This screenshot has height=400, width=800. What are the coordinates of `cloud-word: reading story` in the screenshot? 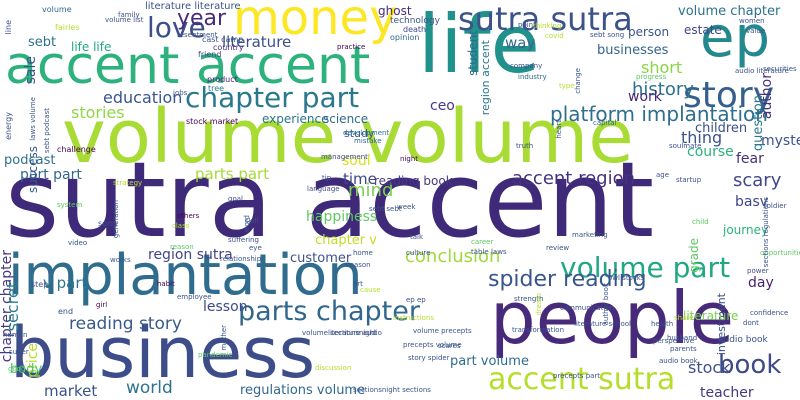 It's located at (125, 324).